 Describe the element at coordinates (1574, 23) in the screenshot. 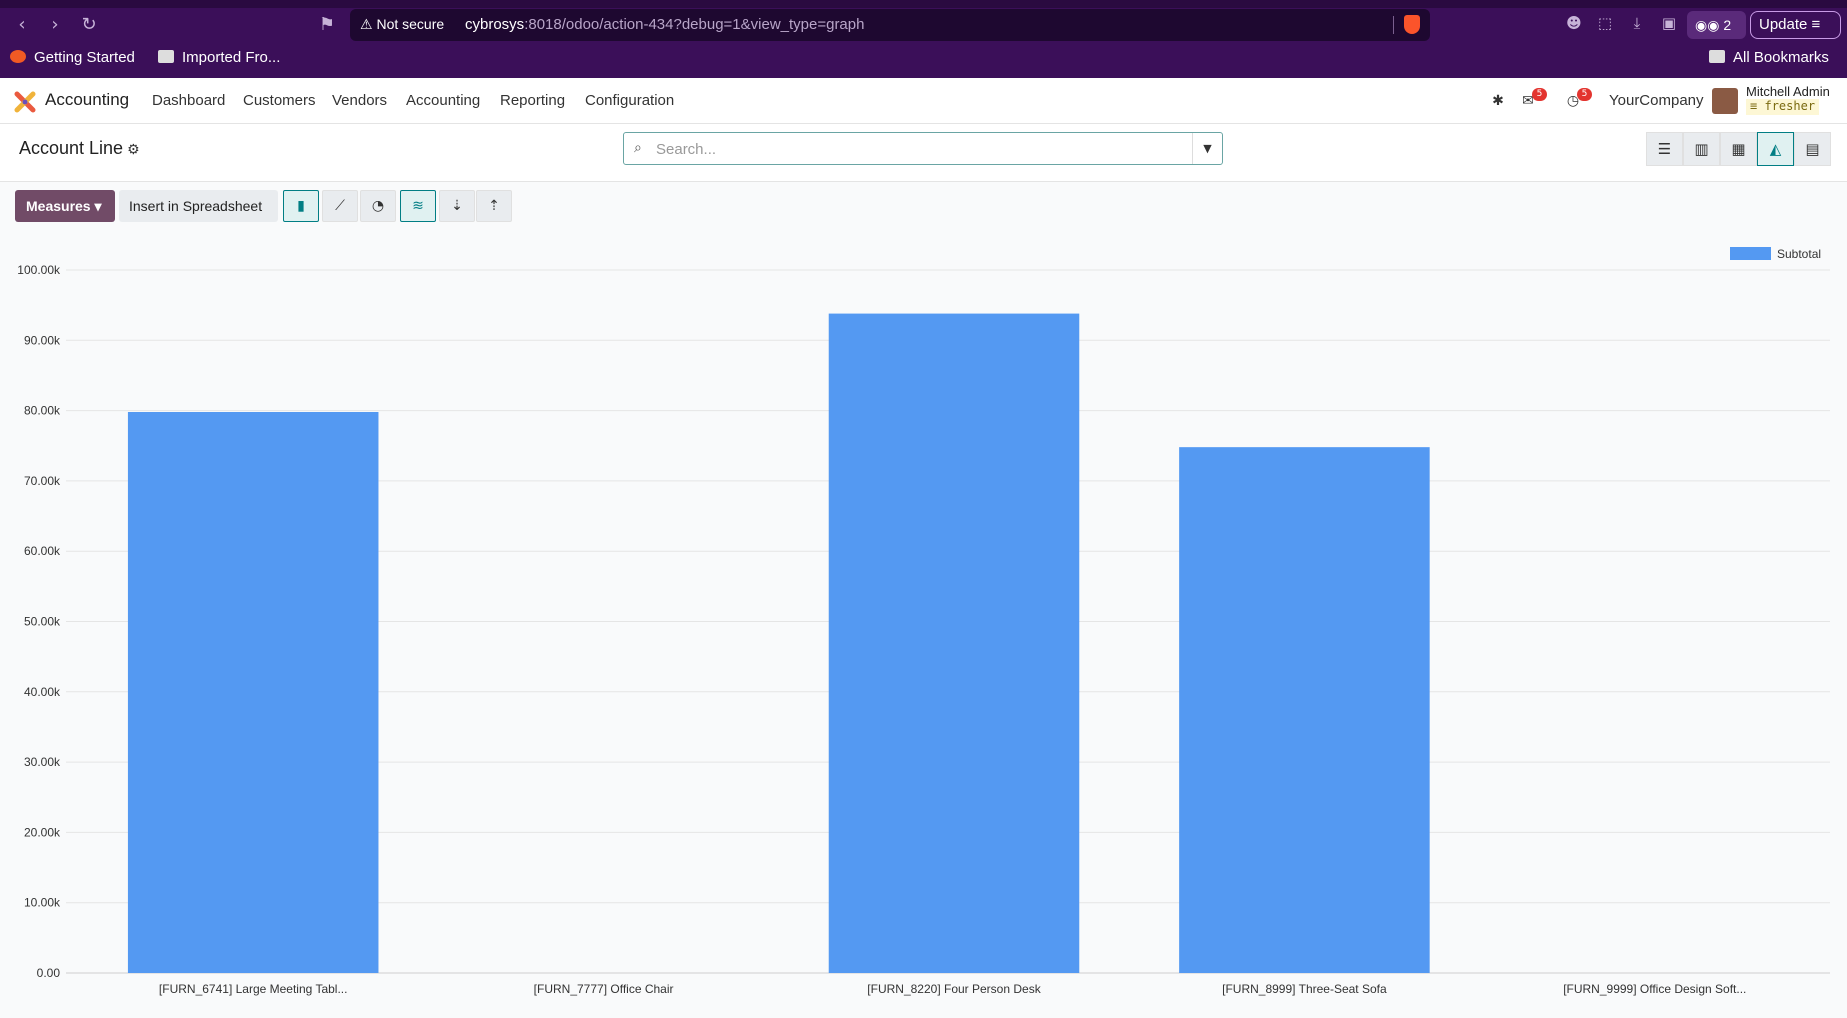

I see `extension-face-icon: ☻` at that location.